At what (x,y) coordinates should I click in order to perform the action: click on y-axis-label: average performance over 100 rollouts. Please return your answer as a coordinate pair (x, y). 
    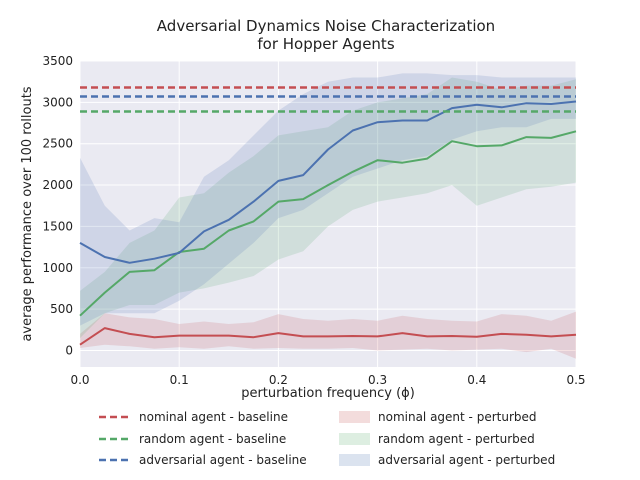
    Looking at the image, I should click on (27, 213).